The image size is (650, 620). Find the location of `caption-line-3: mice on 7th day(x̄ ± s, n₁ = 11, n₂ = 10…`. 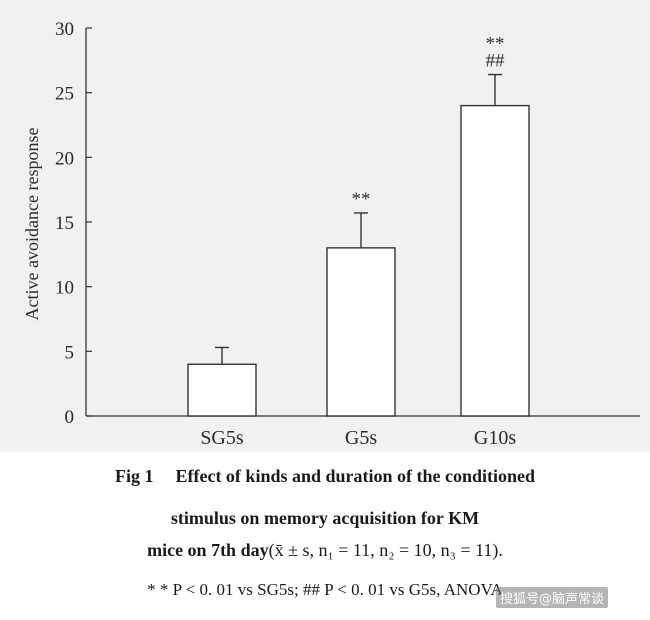

caption-line-3: mice on 7th day(x̄ ± s, n₁ = 11, n₂ = 10… is located at coordinates (325, 550).